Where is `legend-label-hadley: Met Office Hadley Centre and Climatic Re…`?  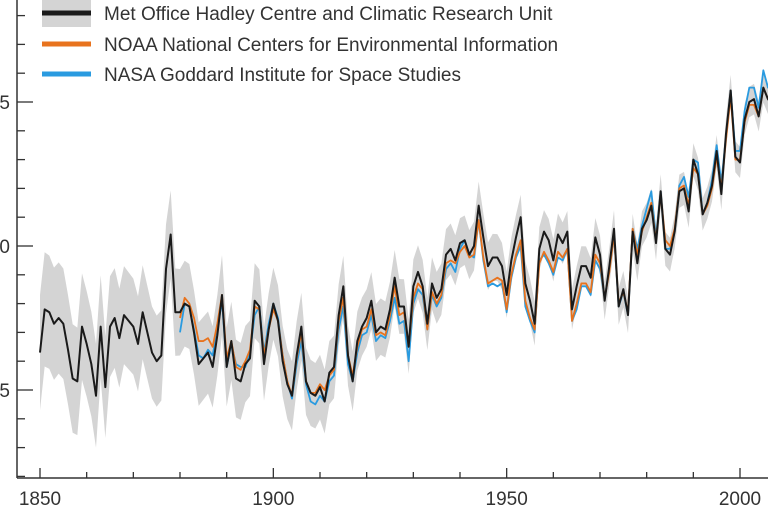
legend-label-hadley: Met Office Hadley Centre and Climatic Re… is located at coordinates (328, 14).